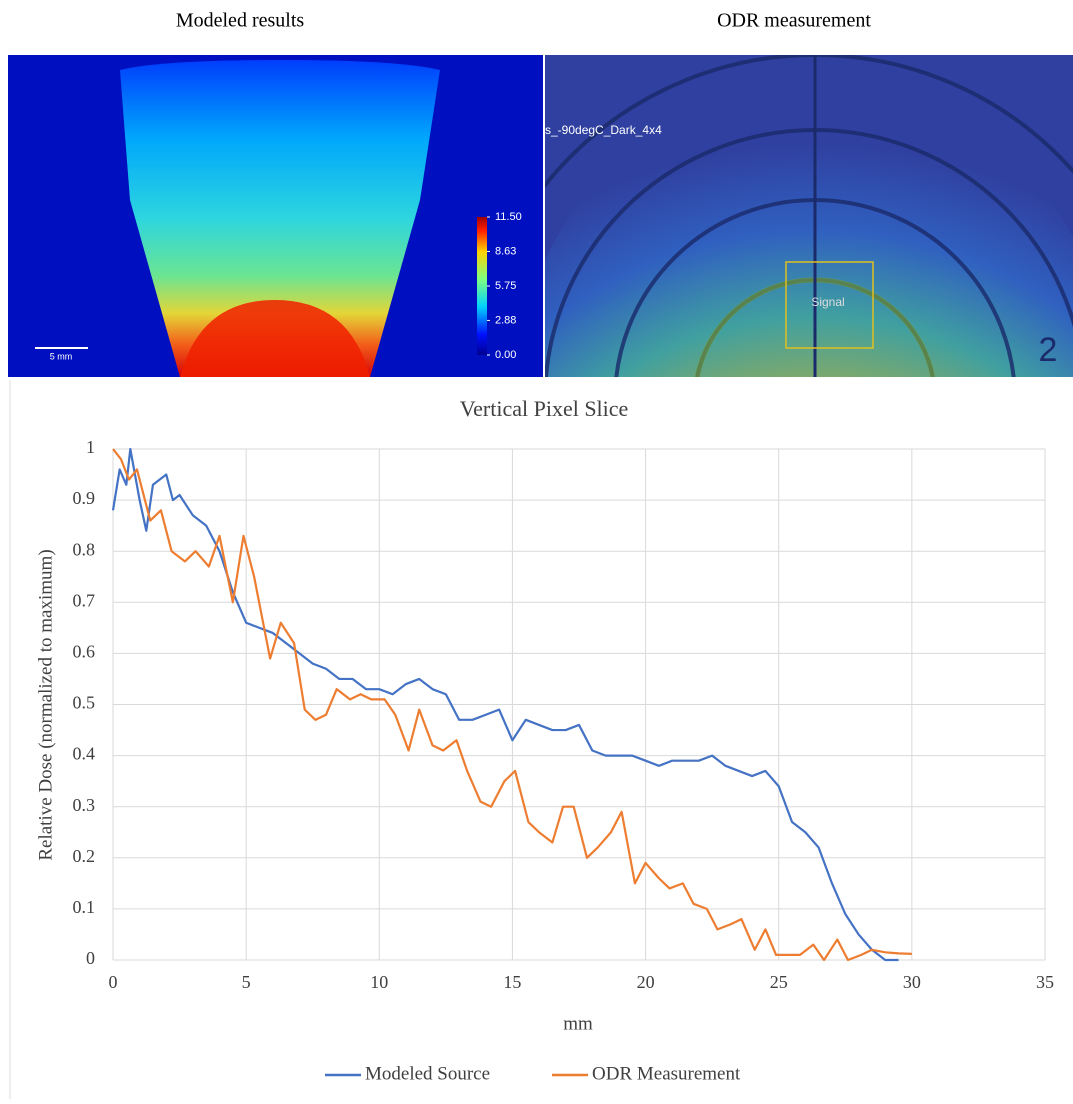 The width and height of the screenshot is (1073, 1104). I want to click on y-tick-label: 0.6, so click(84, 652).